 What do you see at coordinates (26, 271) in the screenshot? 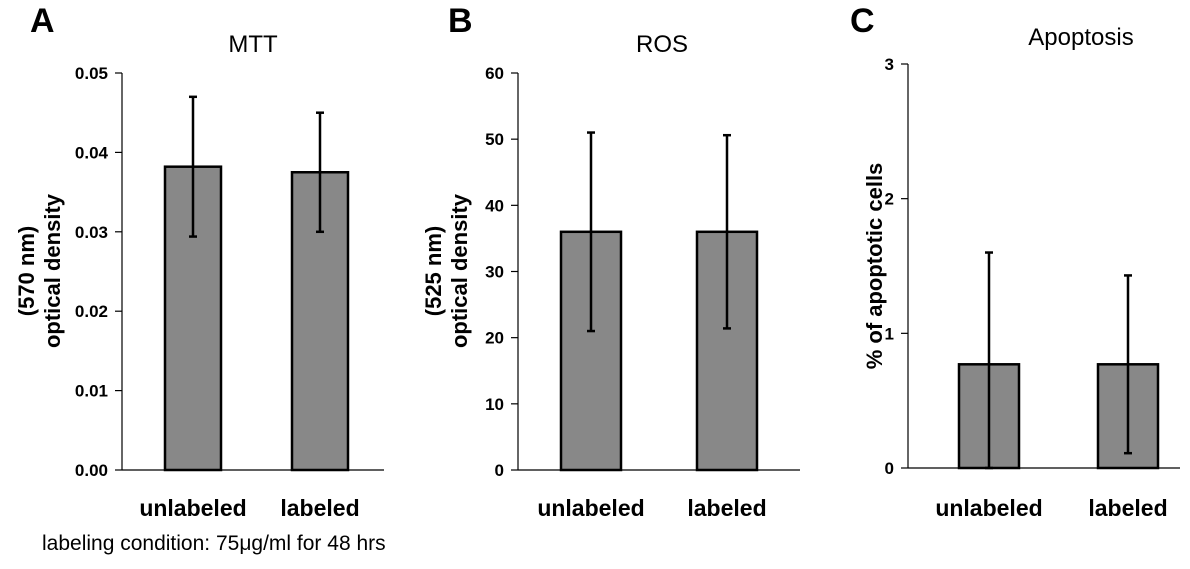
I see `panel-a-ylabel-line: (570 nm)` at bounding box center [26, 271].